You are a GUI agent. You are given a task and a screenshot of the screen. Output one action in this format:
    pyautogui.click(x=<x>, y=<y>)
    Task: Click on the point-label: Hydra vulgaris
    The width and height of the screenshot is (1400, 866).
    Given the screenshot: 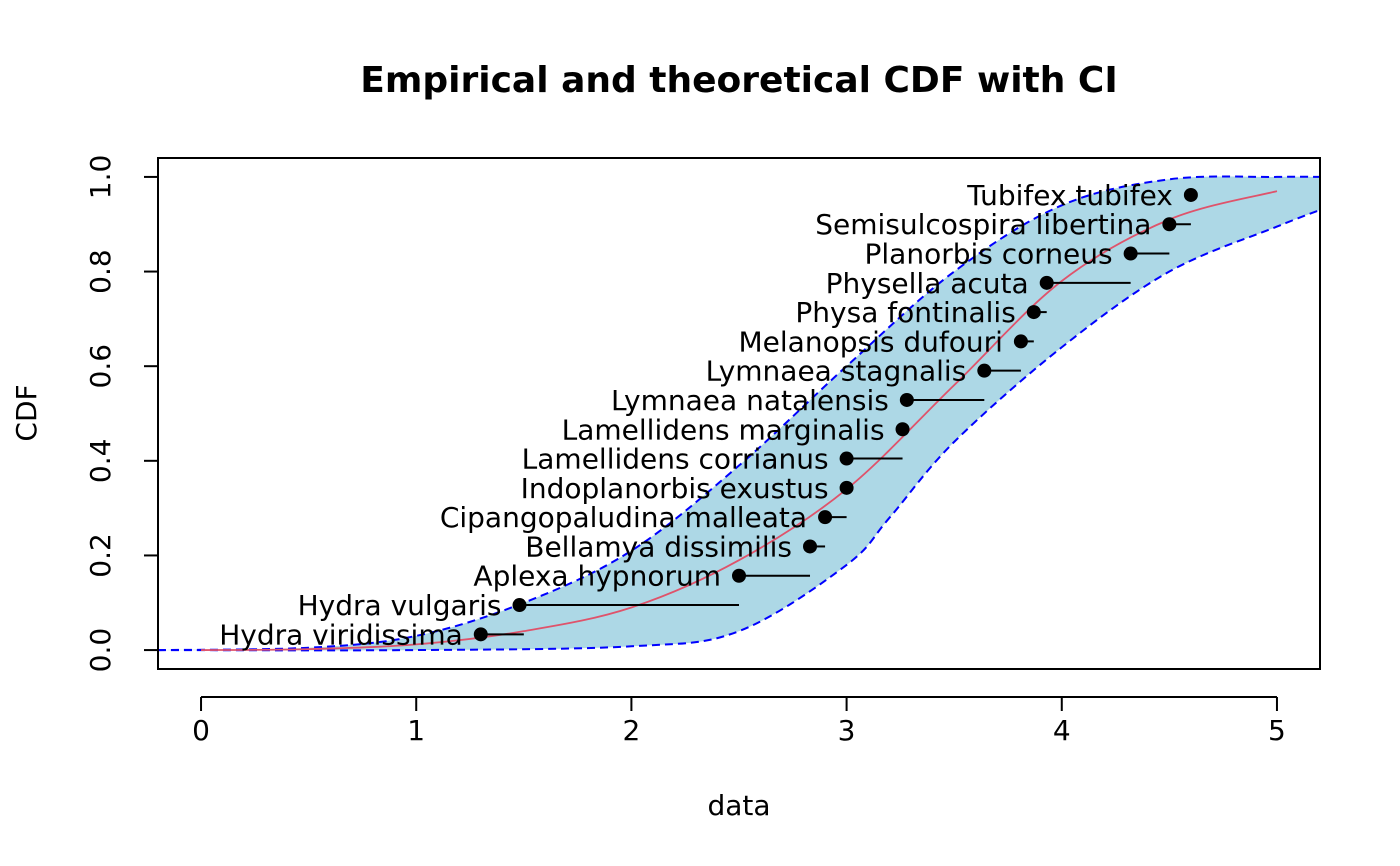 What is the action you would take?
    pyautogui.click(x=400, y=605)
    